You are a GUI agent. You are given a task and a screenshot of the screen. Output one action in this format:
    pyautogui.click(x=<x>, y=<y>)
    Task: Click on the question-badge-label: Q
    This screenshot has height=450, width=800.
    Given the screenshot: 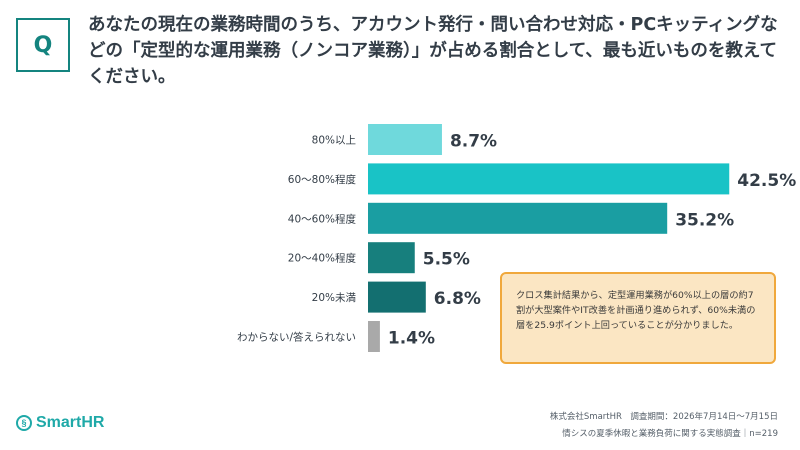 What is the action you would take?
    pyautogui.click(x=43, y=45)
    